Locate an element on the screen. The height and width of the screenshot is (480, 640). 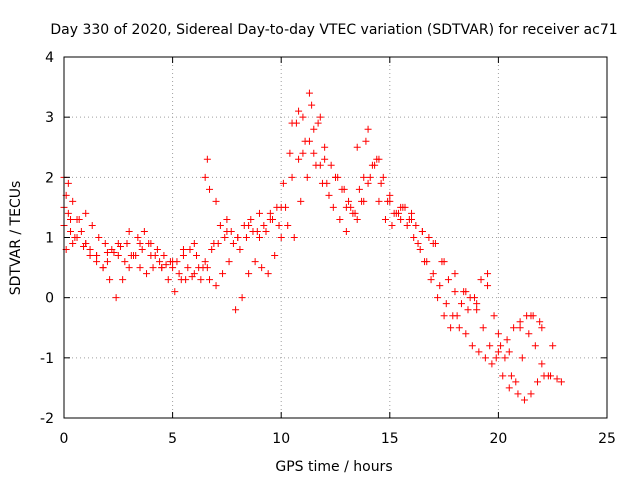
x-tick-label: 15 is located at coordinates (390, 439).